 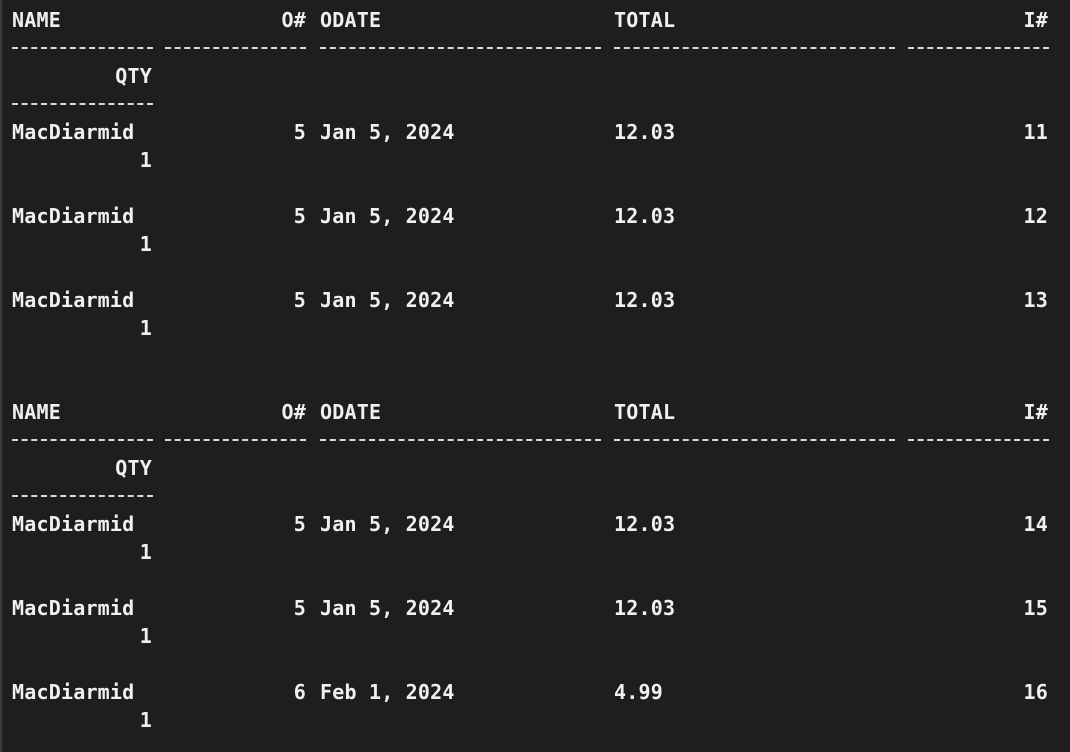 What do you see at coordinates (1035, 608) in the screenshot?
I see `cell-item-no: 15` at bounding box center [1035, 608].